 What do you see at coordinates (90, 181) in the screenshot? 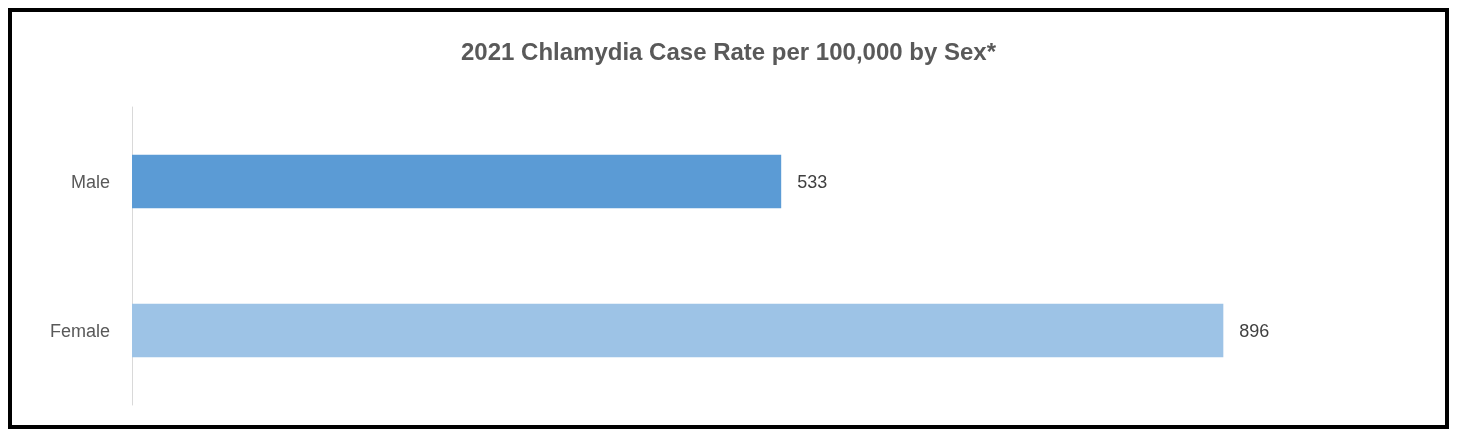
I see `y-tick-label: Male` at bounding box center [90, 181].